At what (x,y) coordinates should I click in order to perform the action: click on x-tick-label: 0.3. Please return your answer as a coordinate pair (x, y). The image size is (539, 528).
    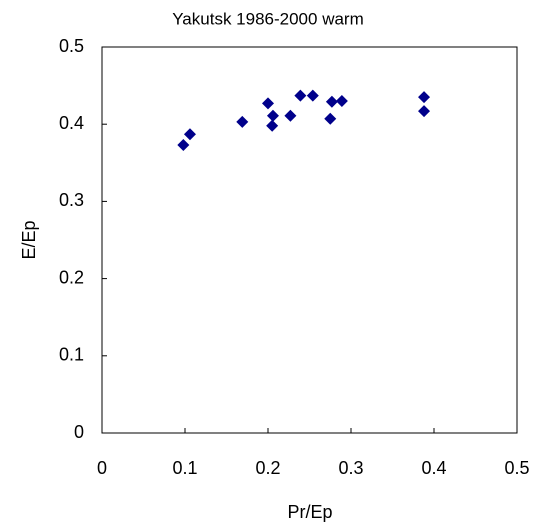
    Looking at the image, I should click on (350, 468).